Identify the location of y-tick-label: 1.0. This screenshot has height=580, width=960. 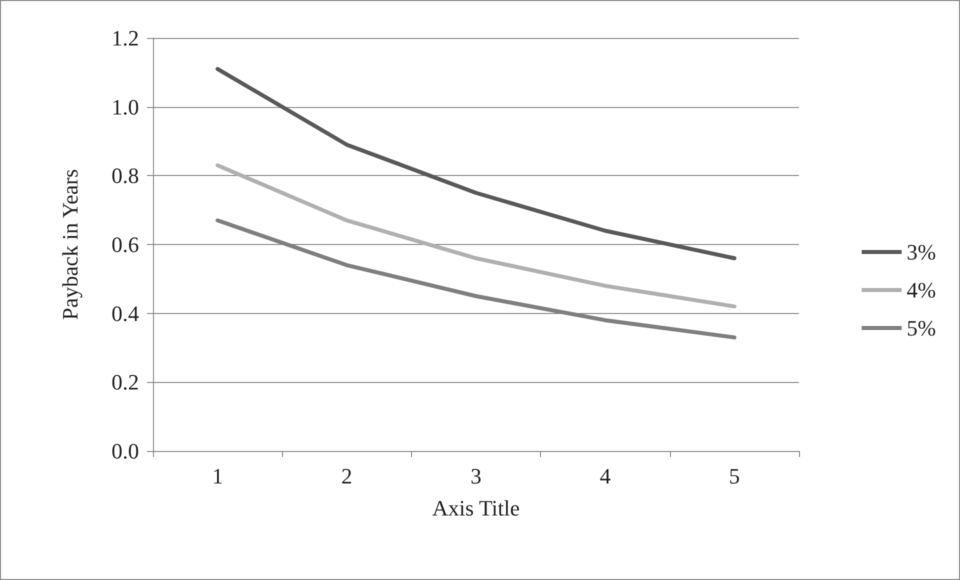
(125, 107).